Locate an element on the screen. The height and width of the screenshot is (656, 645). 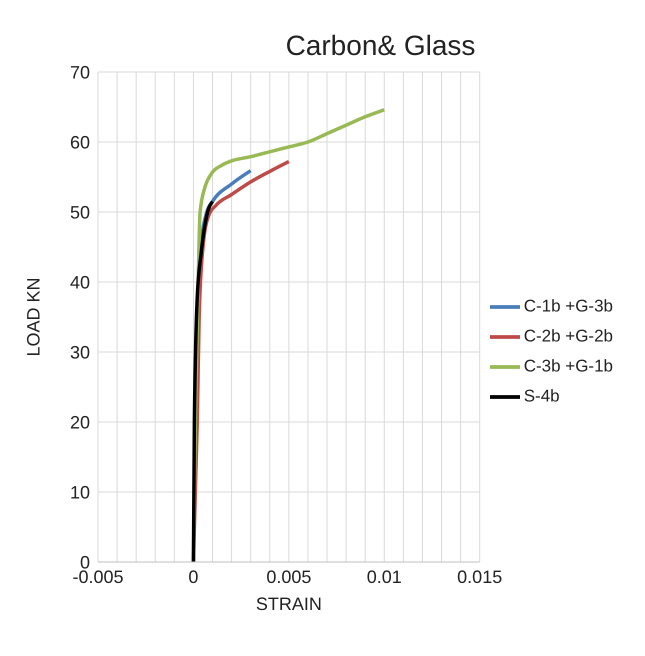
y-tick-label: 70 is located at coordinates (80, 72).